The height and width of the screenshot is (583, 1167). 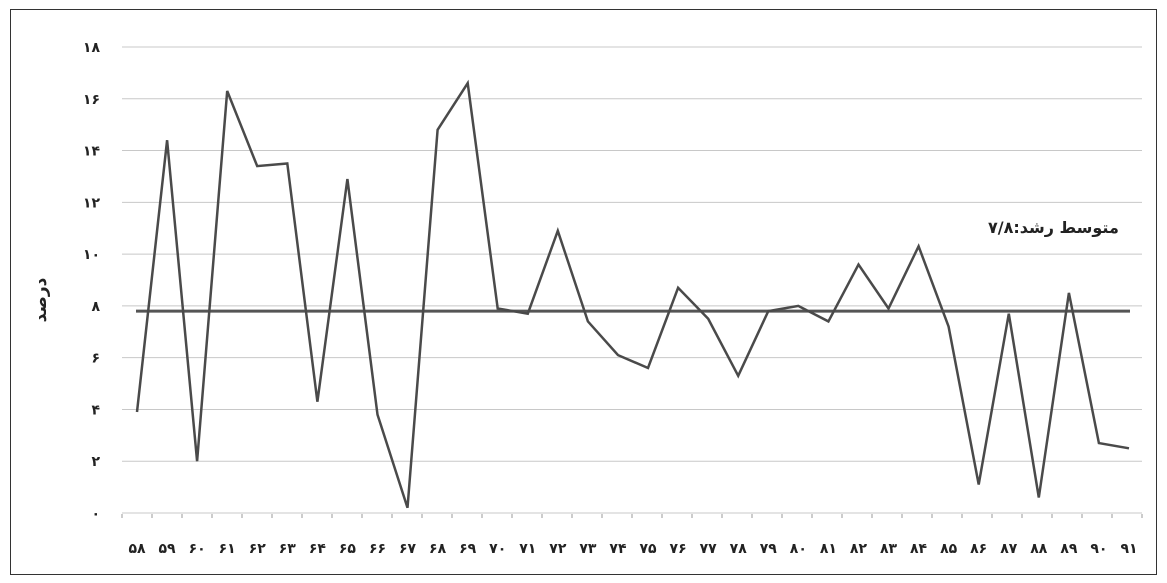 I want to click on y-tick-label: ۰, so click(x=95, y=514).